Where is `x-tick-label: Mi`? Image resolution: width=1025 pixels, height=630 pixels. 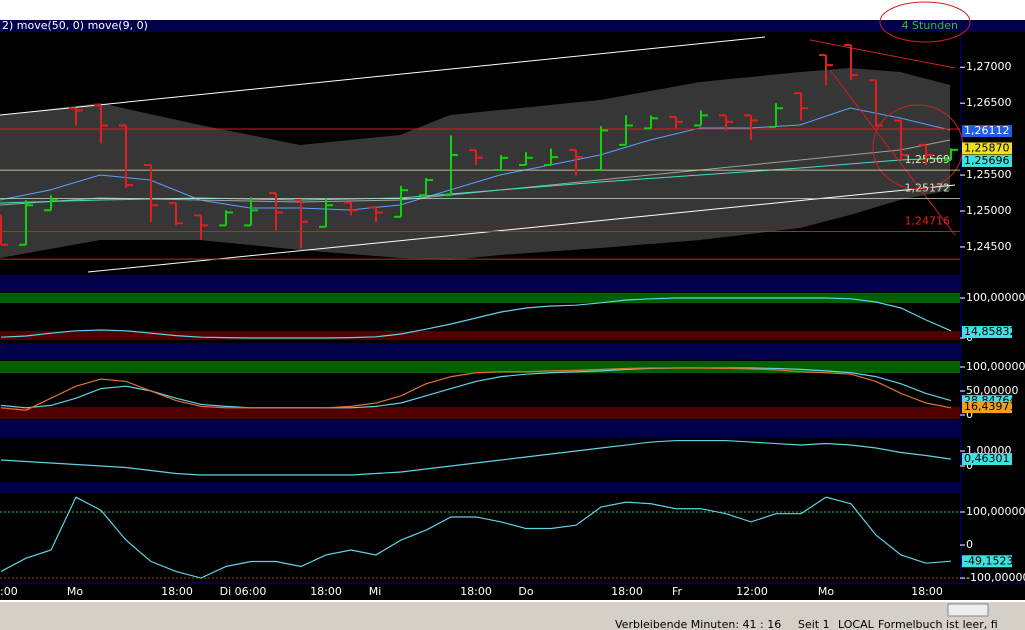 x-tick-label: Mi is located at coordinates (375, 591).